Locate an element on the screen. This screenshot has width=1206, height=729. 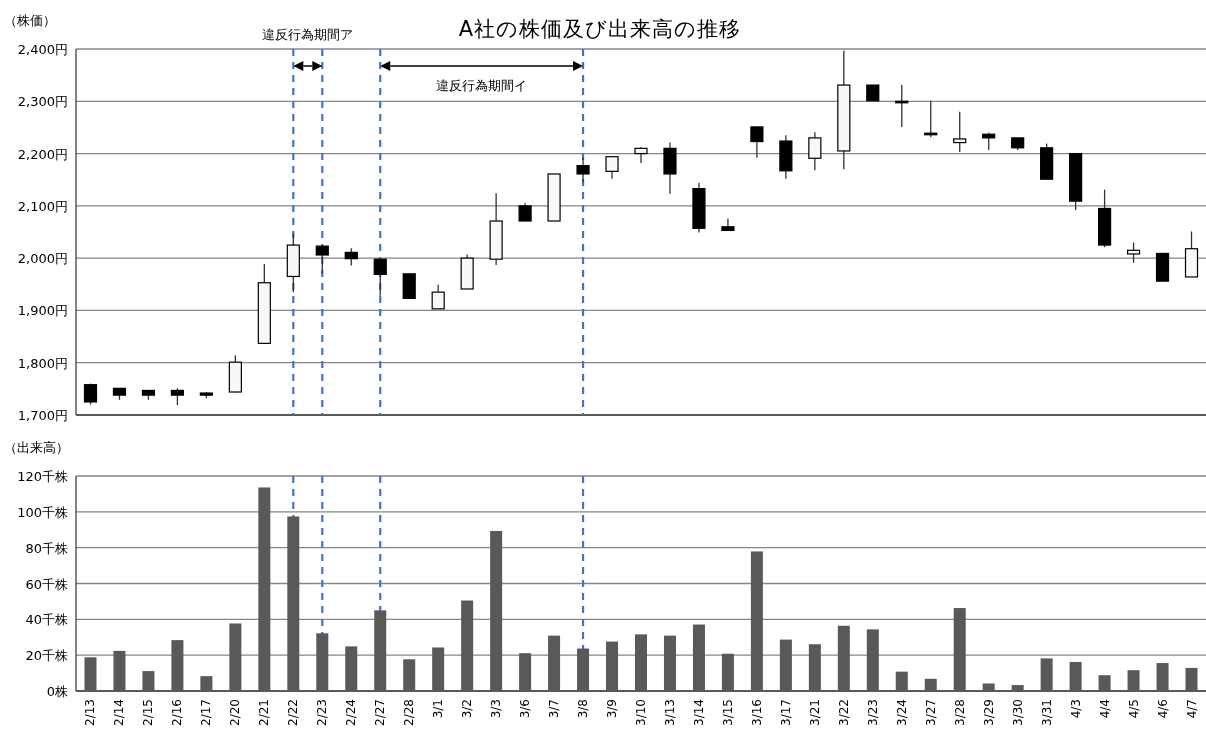
x-tick-label: 3/23 is located at coordinates (872, 712).